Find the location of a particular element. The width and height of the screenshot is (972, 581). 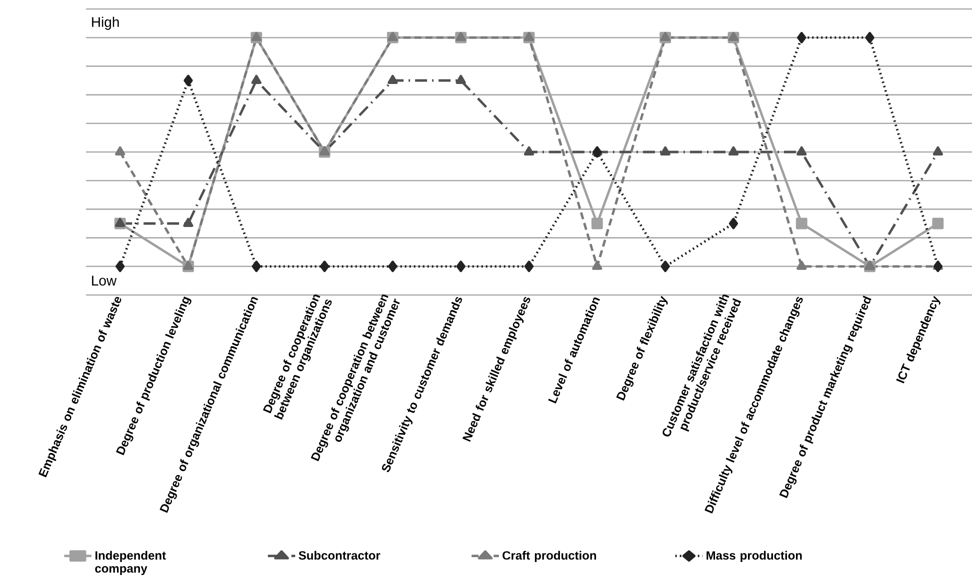

legend-label: Mass production is located at coordinates (754, 556).